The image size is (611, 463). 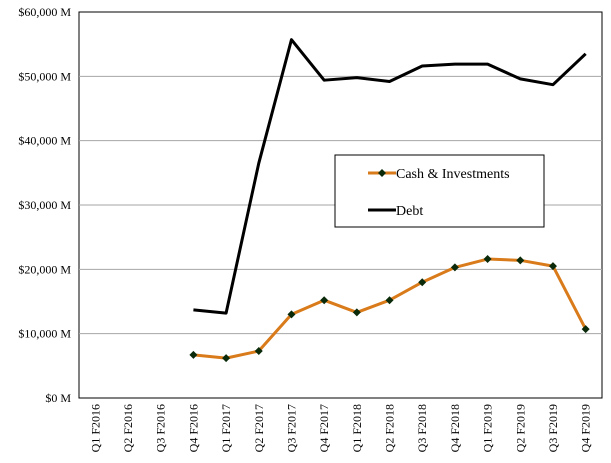 I want to click on x-tick-label: Q2 F2016, so click(x=128, y=428).